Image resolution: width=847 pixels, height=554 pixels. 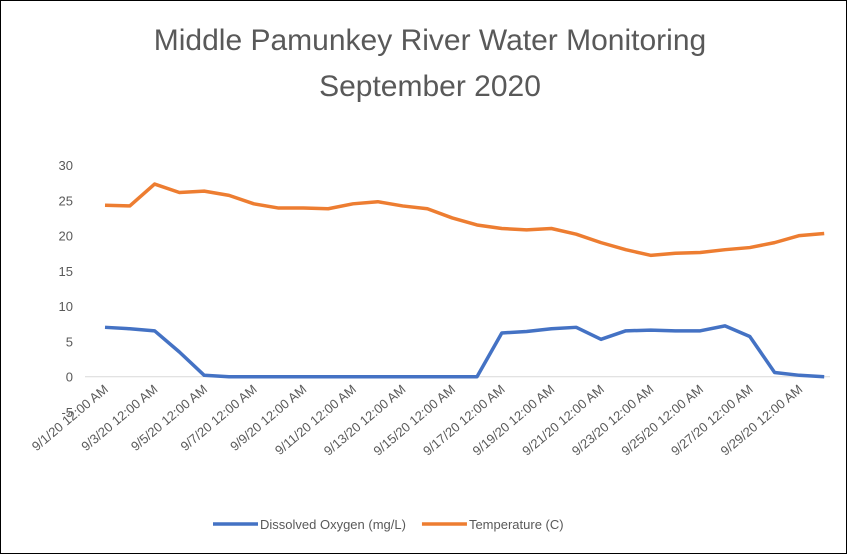 What do you see at coordinates (333, 524) in the screenshot?
I see `legend-label: Dissolved Oxygen (mg/L)` at bounding box center [333, 524].